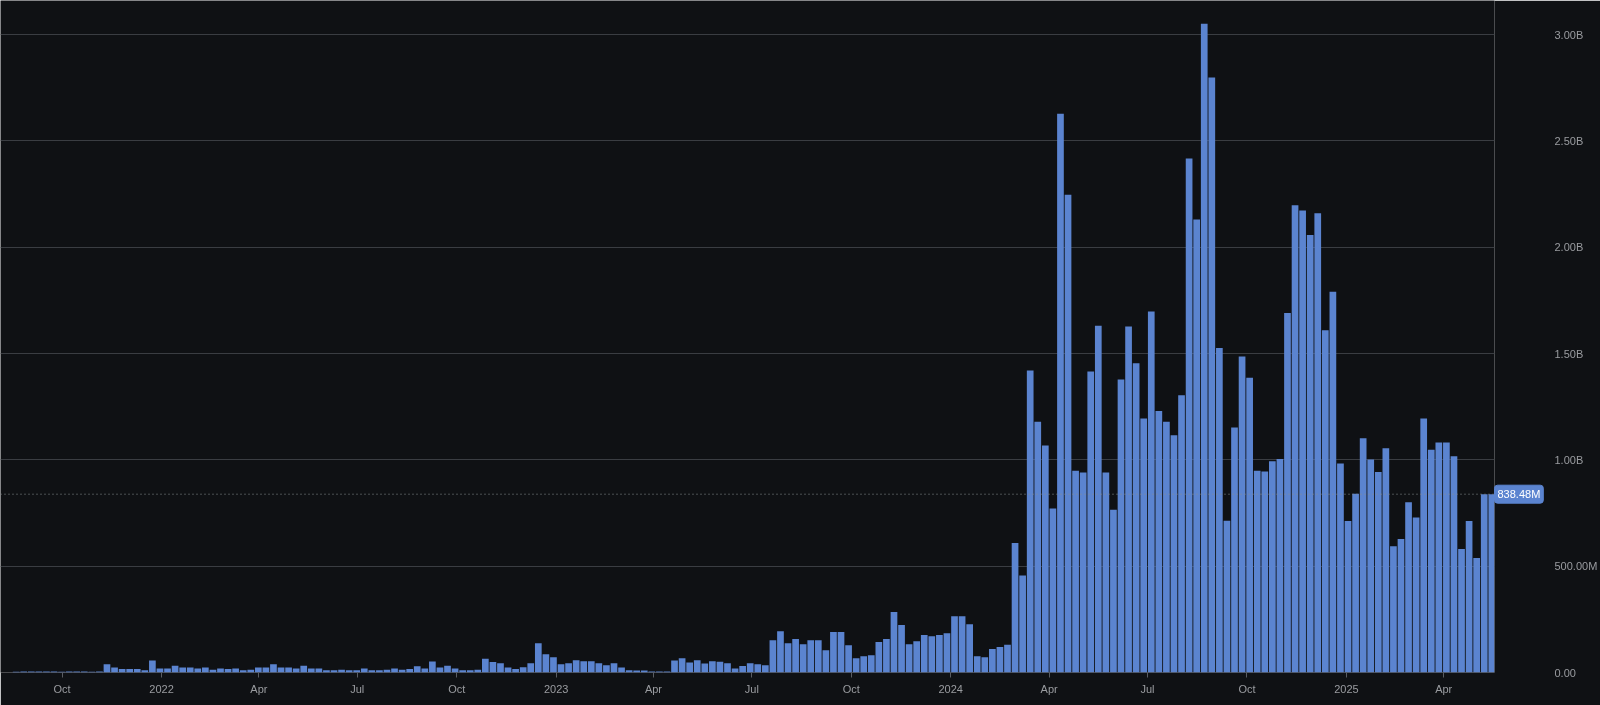  What do you see at coordinates (950, 688) in the screenshot?
I see `x-tick-label: 2024` at bounding box center [950, 688].